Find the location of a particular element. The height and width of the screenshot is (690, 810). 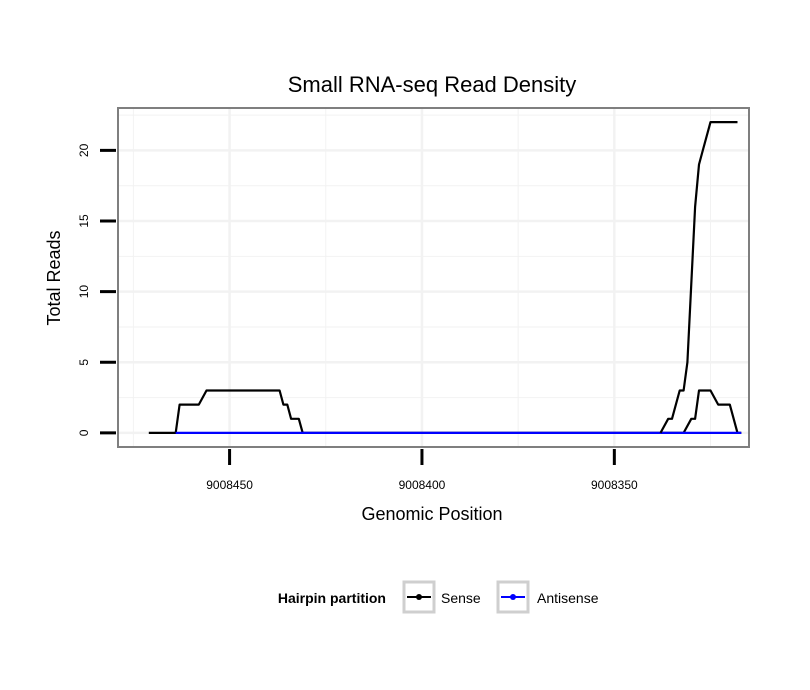

legend-label-sense: Sense is located at coordinates (461, 598).